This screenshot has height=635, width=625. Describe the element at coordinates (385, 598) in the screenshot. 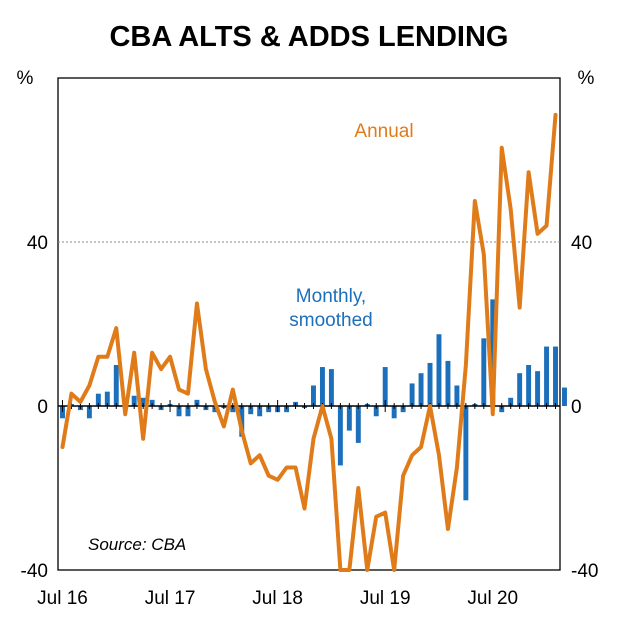

I see `x-tick-label: Jul 19` at that location.